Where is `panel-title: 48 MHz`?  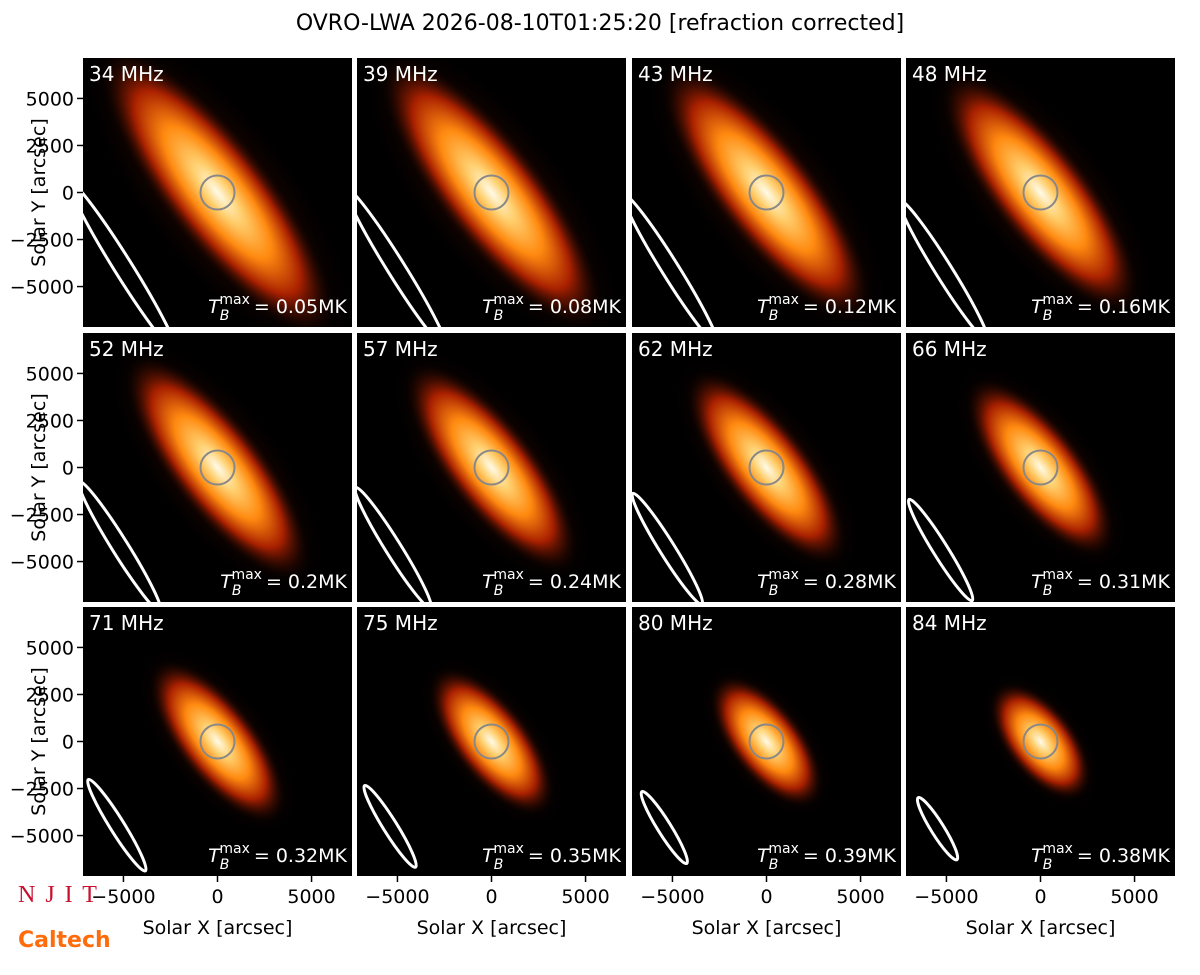
panel-title: 48 MHz is located at coordinates (949, 74).